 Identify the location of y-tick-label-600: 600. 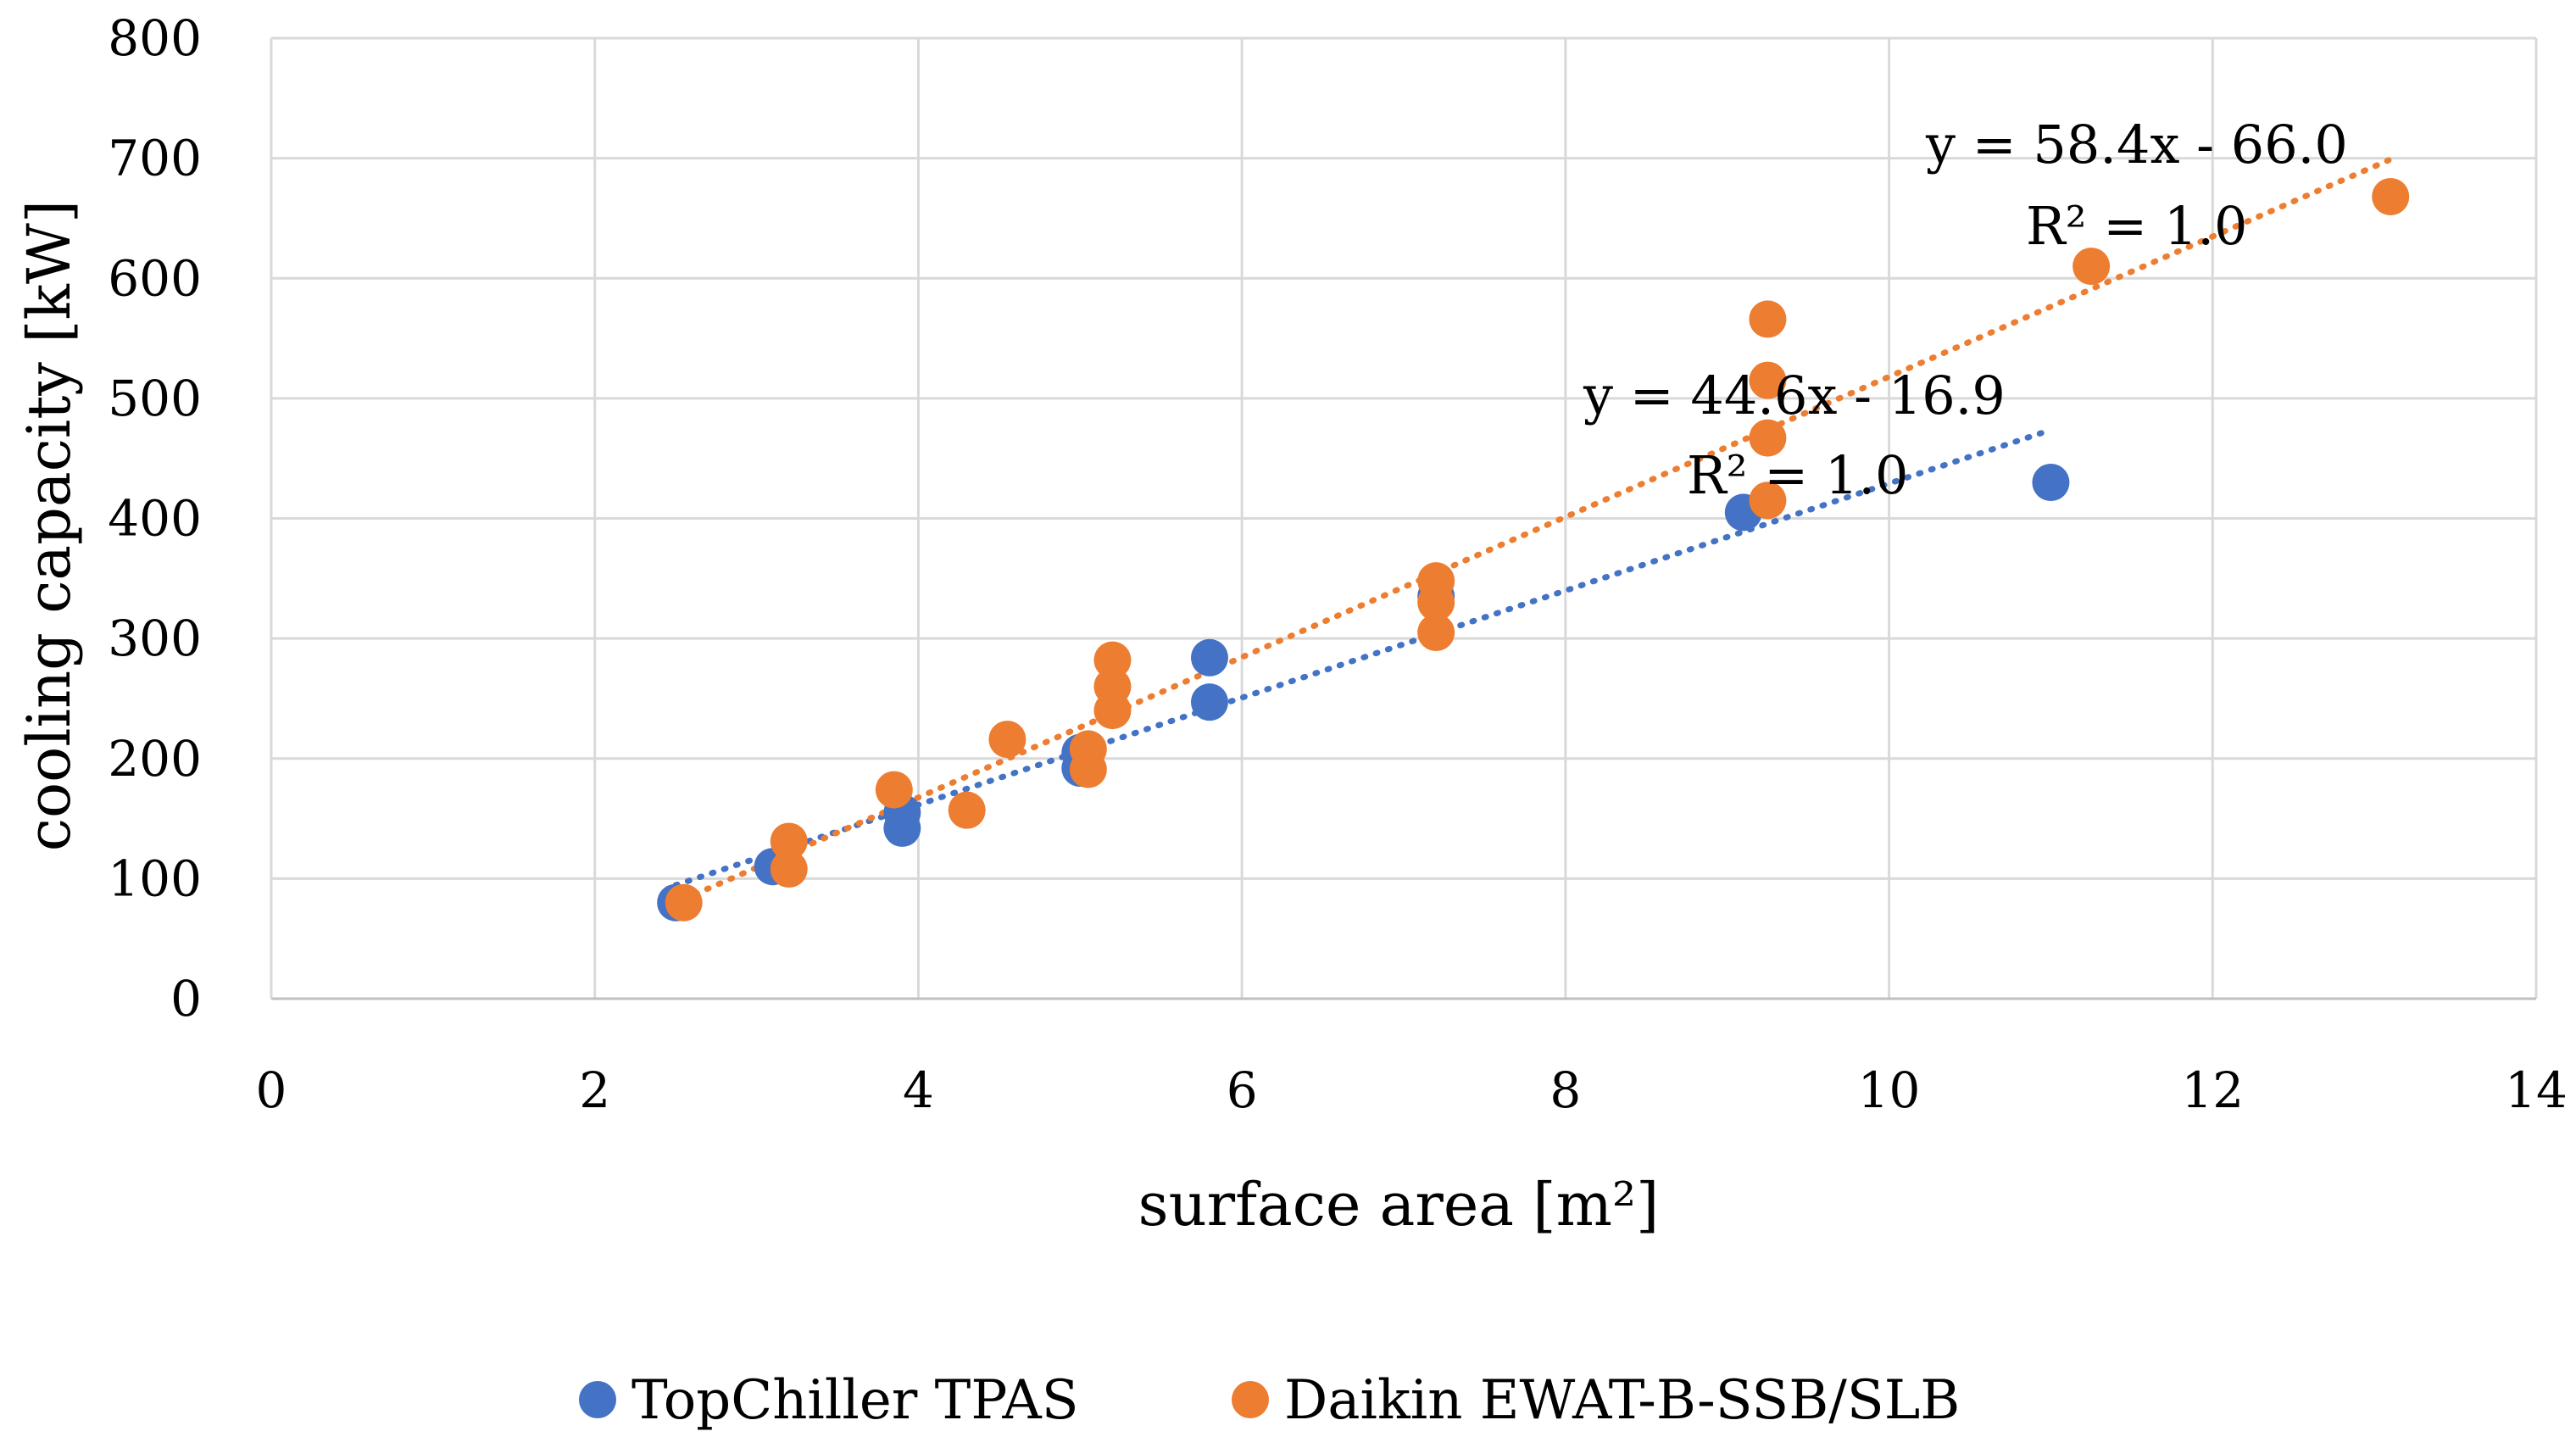
(155, 278).